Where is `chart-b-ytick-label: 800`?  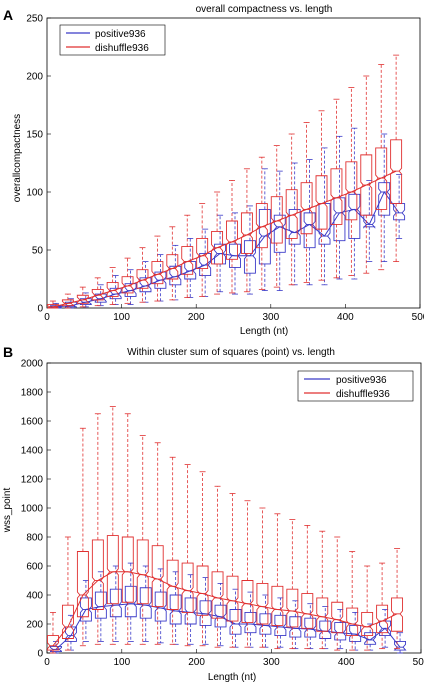 chart-b-ytick-label: 800 is located at coordinates (34, 538).